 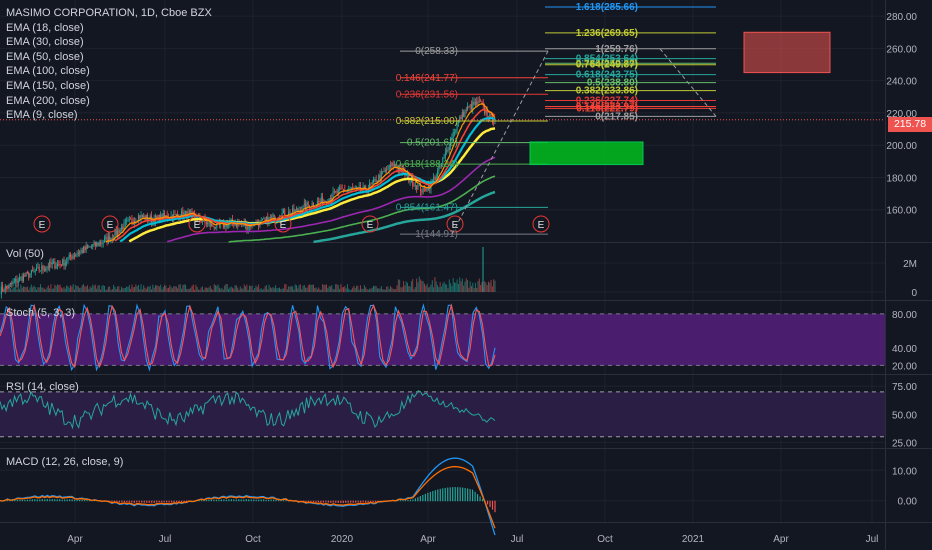 What do you see at coordinates (25, 254) in the screenshot?
I see `volume-label: Vol (50)` at bounding box center [25, 254].